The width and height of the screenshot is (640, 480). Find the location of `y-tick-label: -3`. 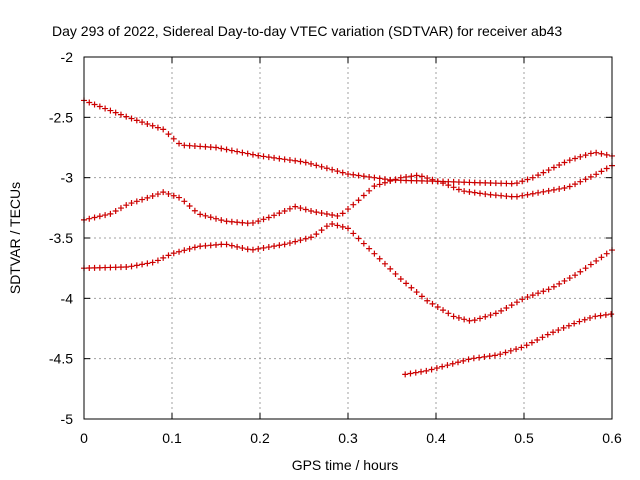

y-tick-label: -3 is located at coordinates (67, 178).